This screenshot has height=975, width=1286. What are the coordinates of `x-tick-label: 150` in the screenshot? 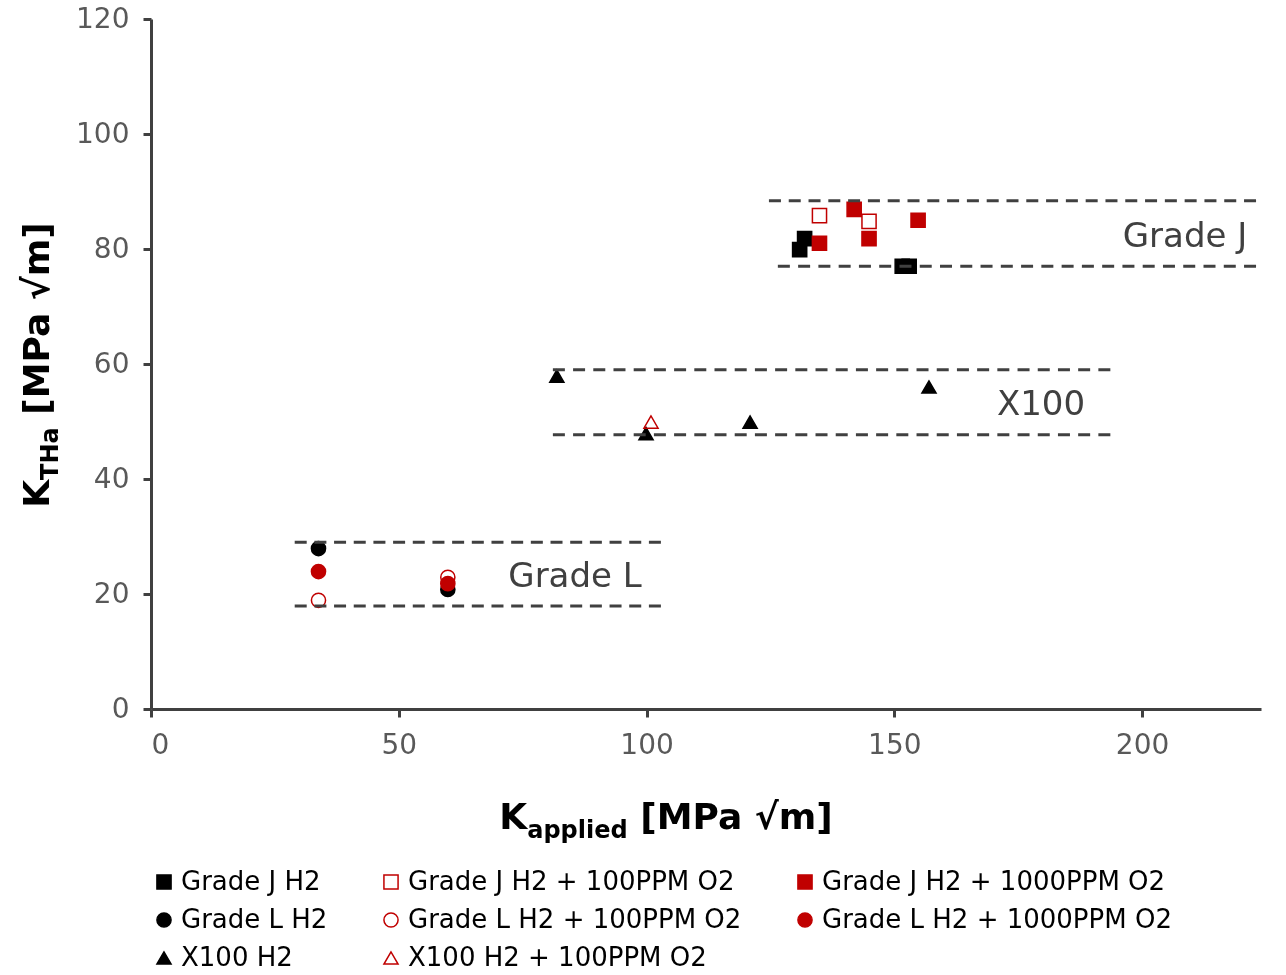 It's located at (895, 744).